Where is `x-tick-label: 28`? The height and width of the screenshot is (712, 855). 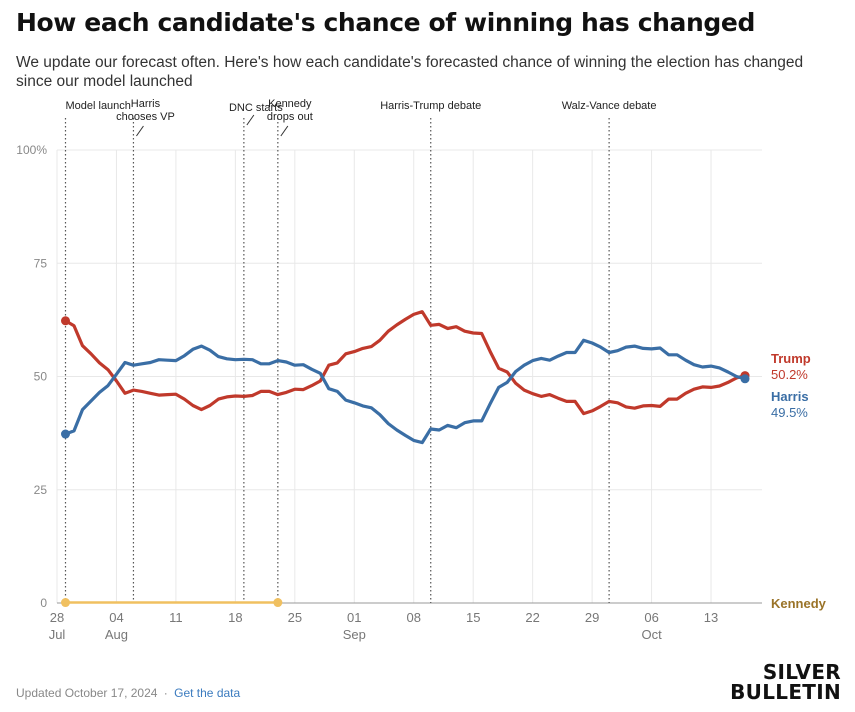 x-tick-label: 28 is located at coordinates (57, 617).